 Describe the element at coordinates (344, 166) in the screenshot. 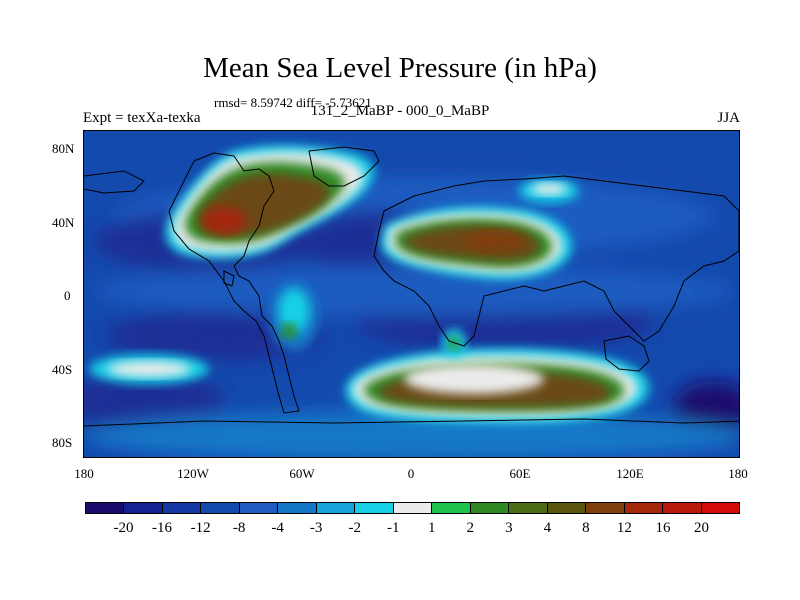

I see `greenland-outline` at that location.